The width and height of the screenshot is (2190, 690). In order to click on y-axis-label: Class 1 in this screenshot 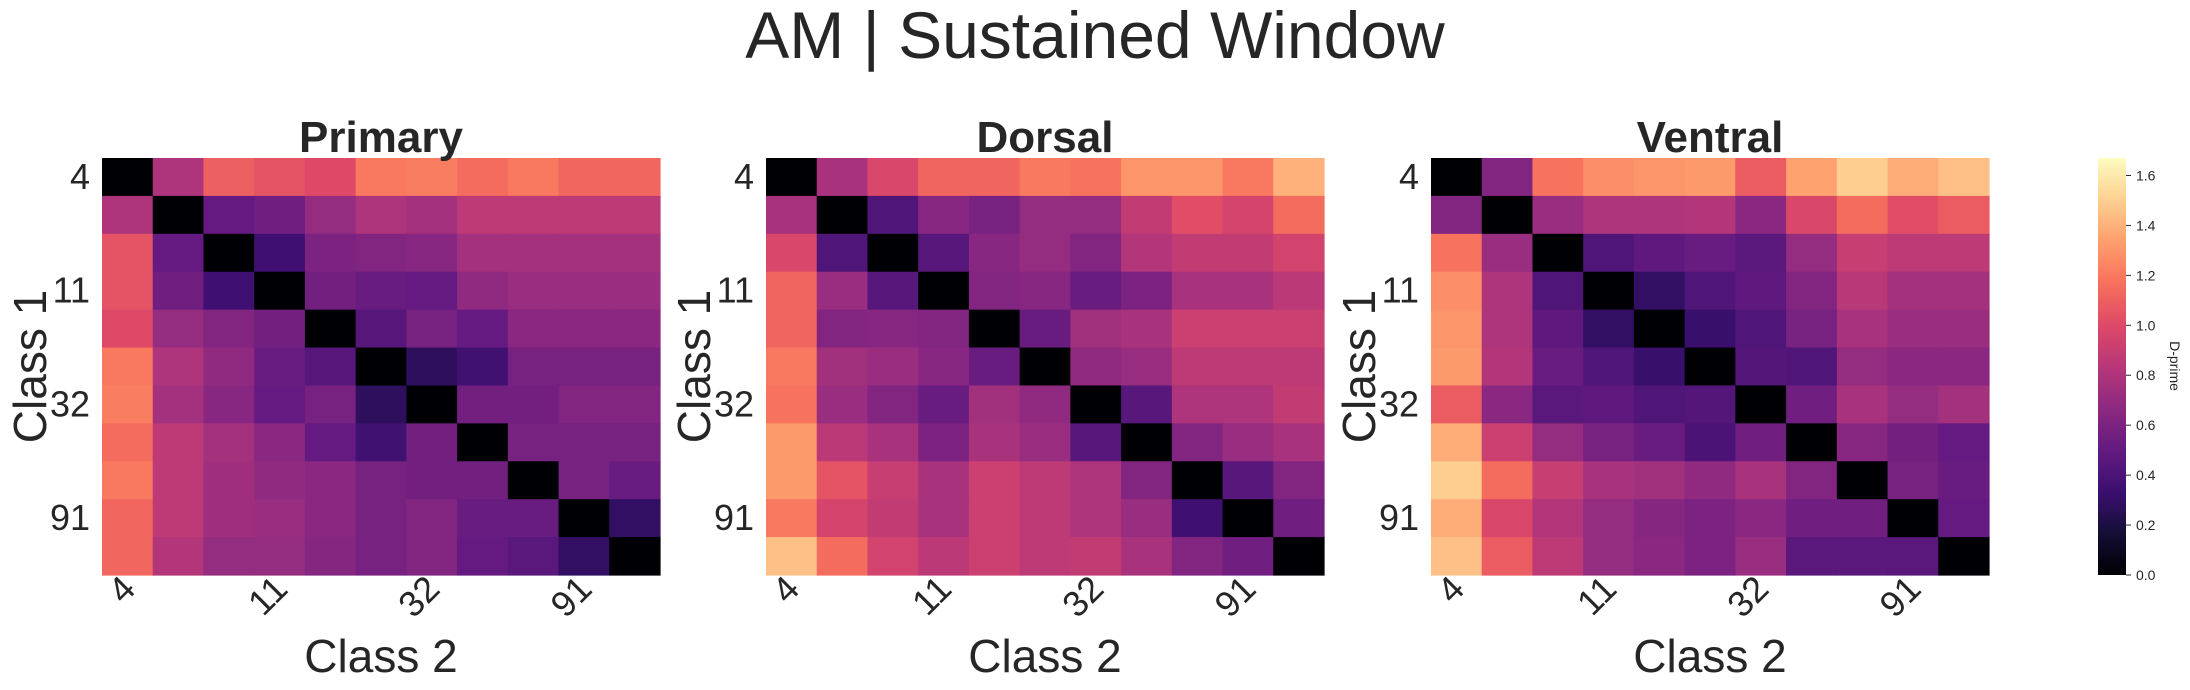, I will do `click(30, 366)`.